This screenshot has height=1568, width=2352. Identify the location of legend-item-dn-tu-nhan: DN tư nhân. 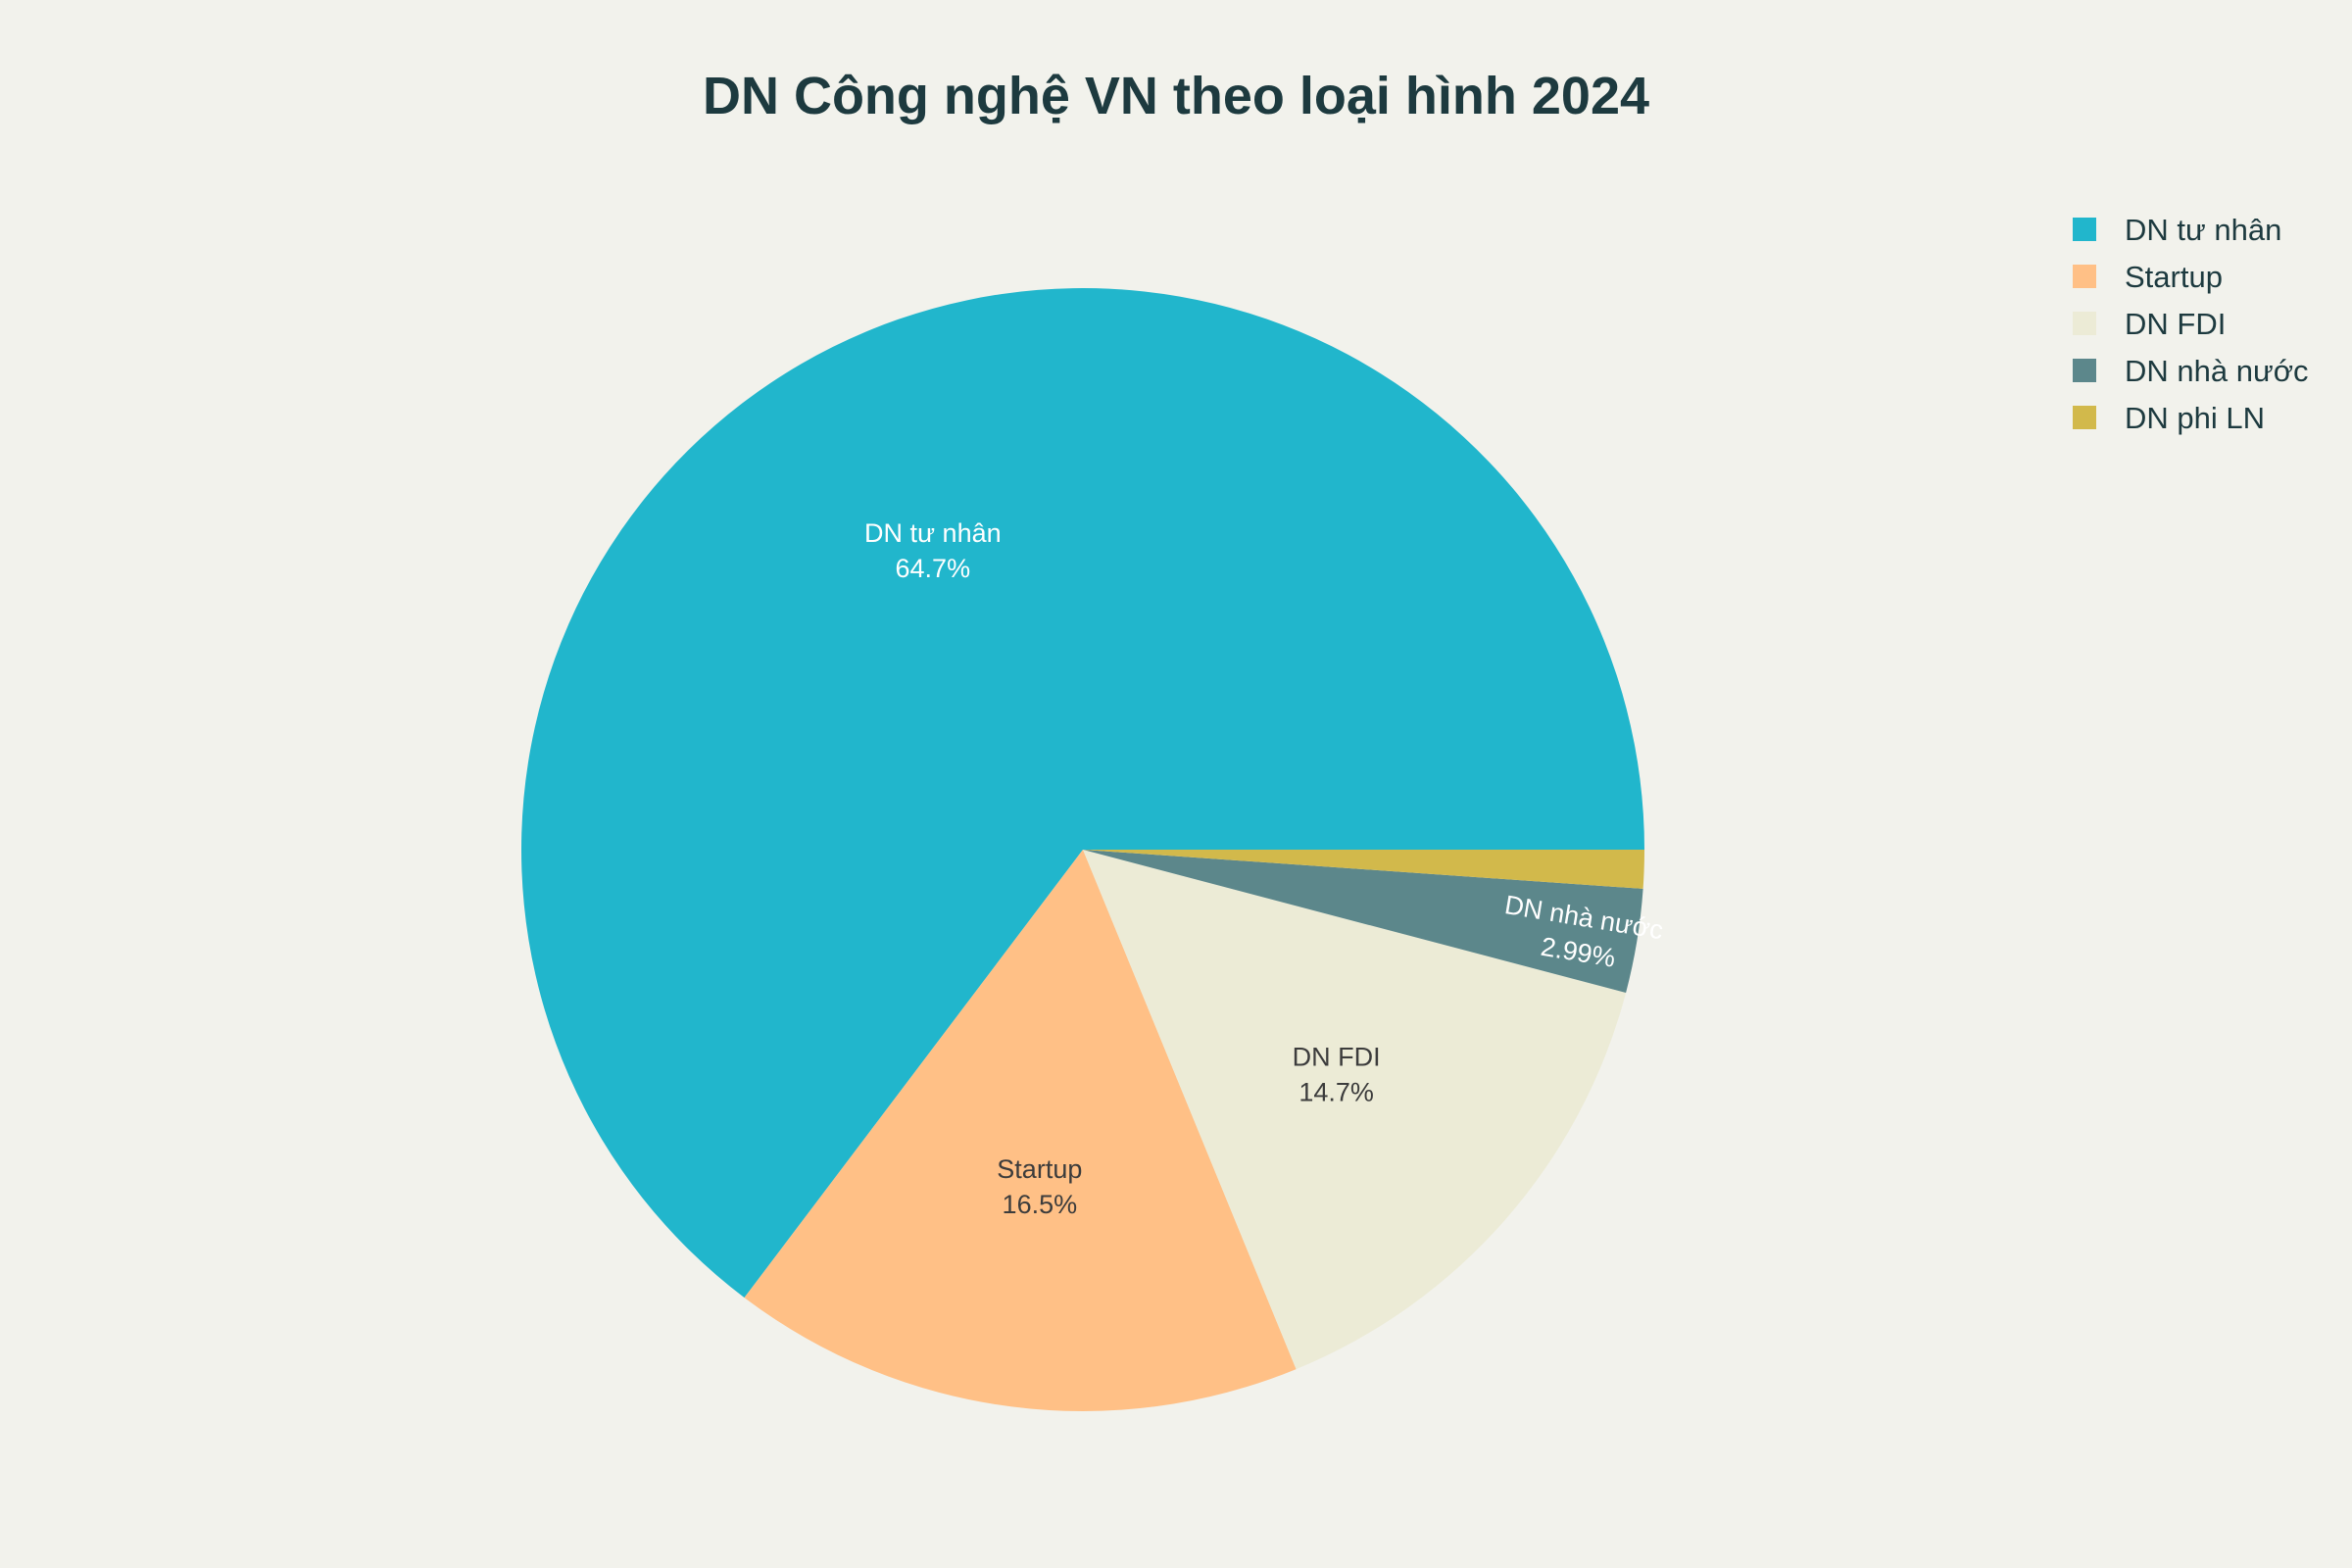
(2177, 230).